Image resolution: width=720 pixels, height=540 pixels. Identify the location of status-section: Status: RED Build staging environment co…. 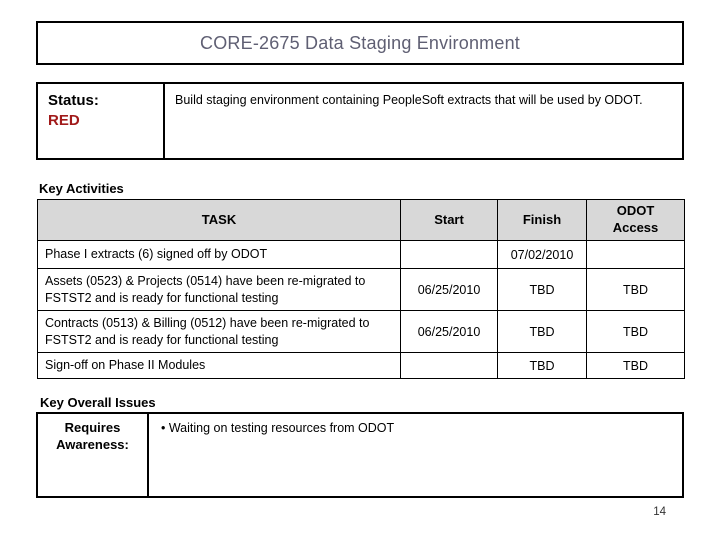
(360, 121).